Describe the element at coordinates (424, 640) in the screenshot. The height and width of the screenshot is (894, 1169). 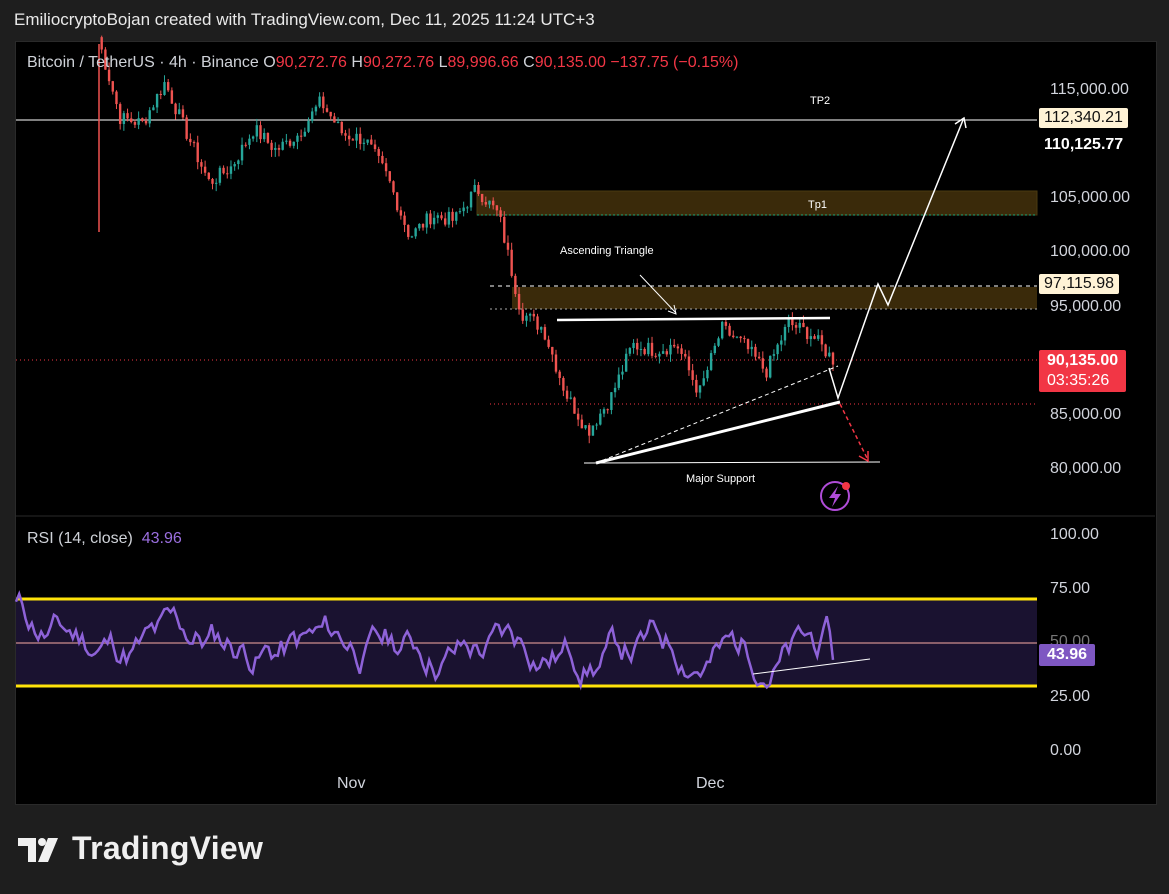
I see `rsi-line` at that location.